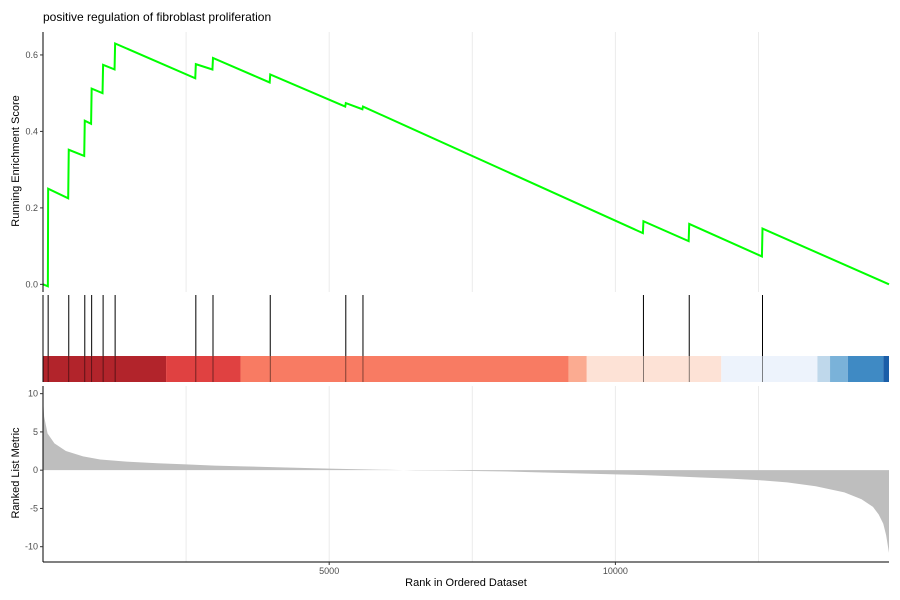 This screenshot has width=900, height=600. I want to click on gene-hit-panel, so click(405, 325).